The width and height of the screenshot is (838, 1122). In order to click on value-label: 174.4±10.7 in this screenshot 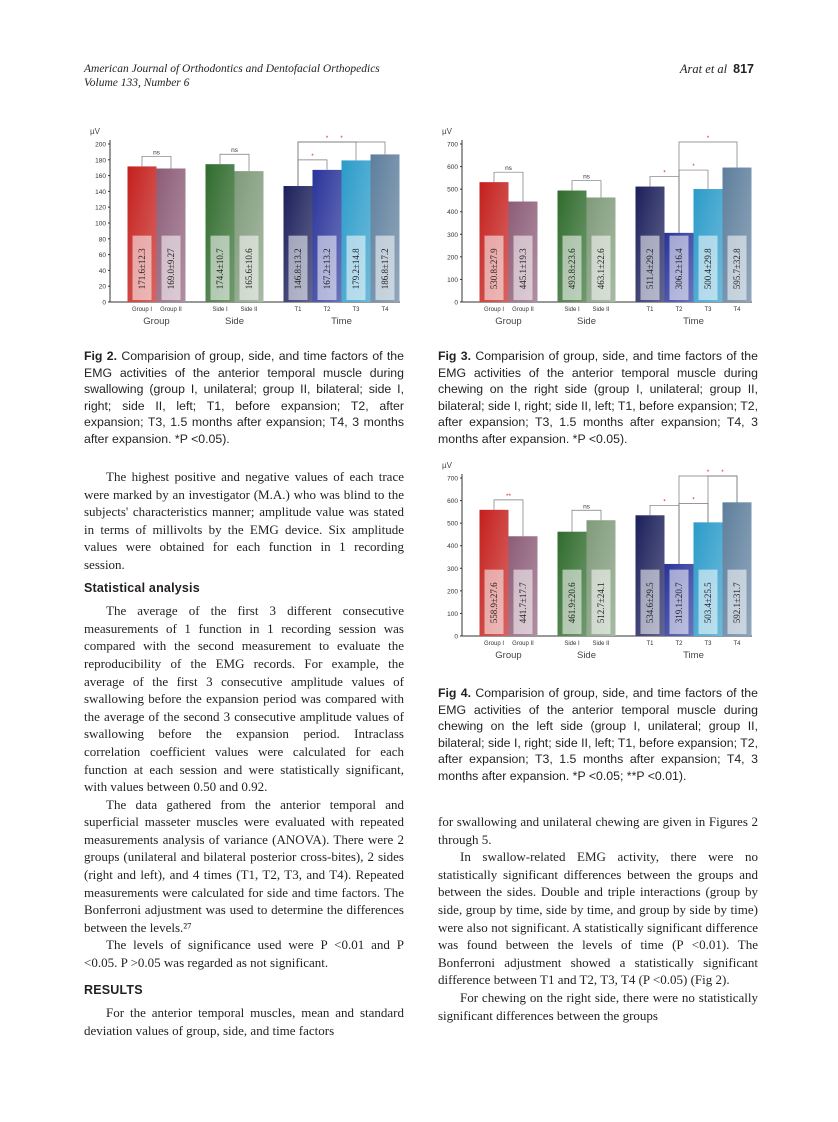, I will do `click(220, 268)`.